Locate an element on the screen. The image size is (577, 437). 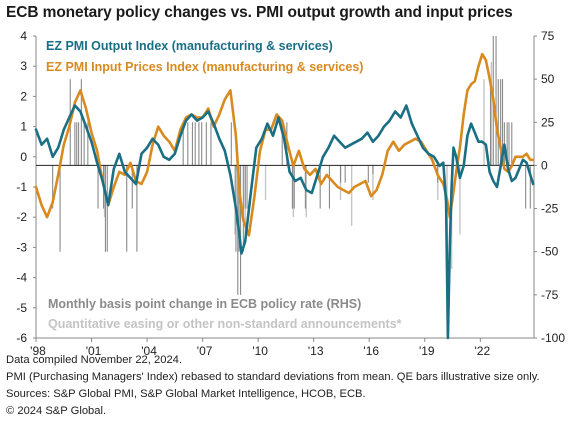
x-tick-label: '07 is located at coordinates (205, 351).